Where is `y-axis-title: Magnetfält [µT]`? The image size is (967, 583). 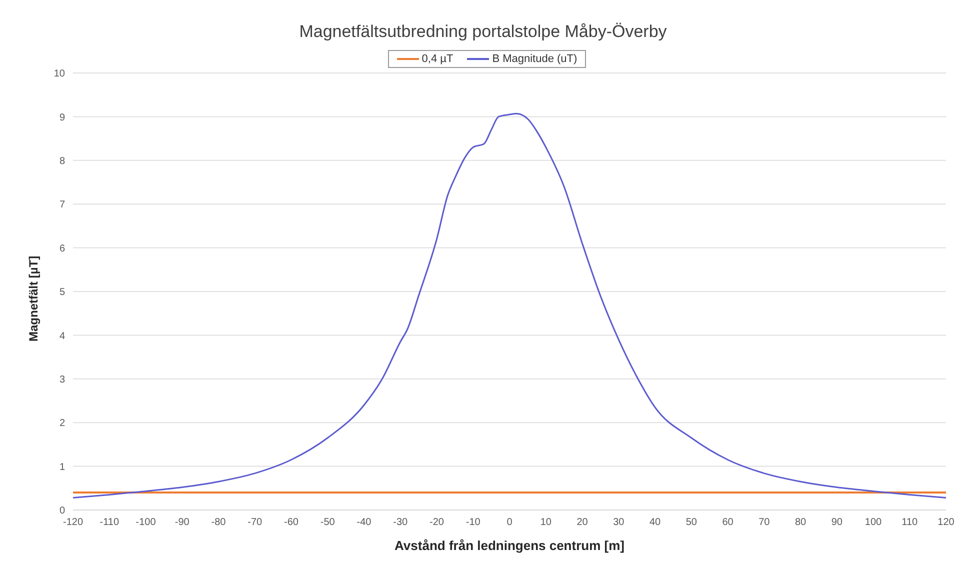
y-axis-title: Magnetfält [µT] is located at coordinates (33, 299).